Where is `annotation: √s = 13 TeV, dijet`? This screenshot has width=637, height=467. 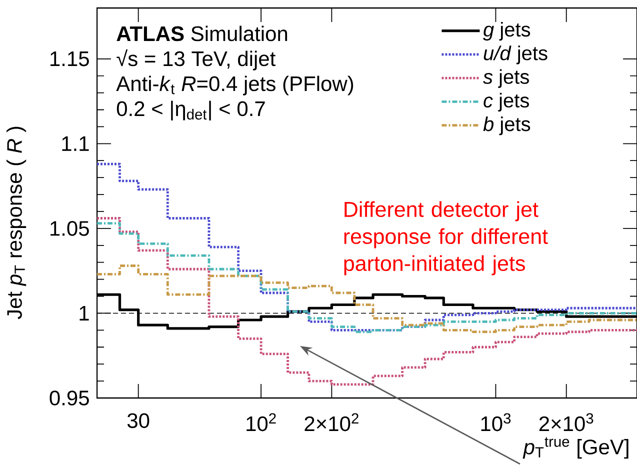 annotation: √s = 13 TeV, dijet is located at coordinates (196, 59).